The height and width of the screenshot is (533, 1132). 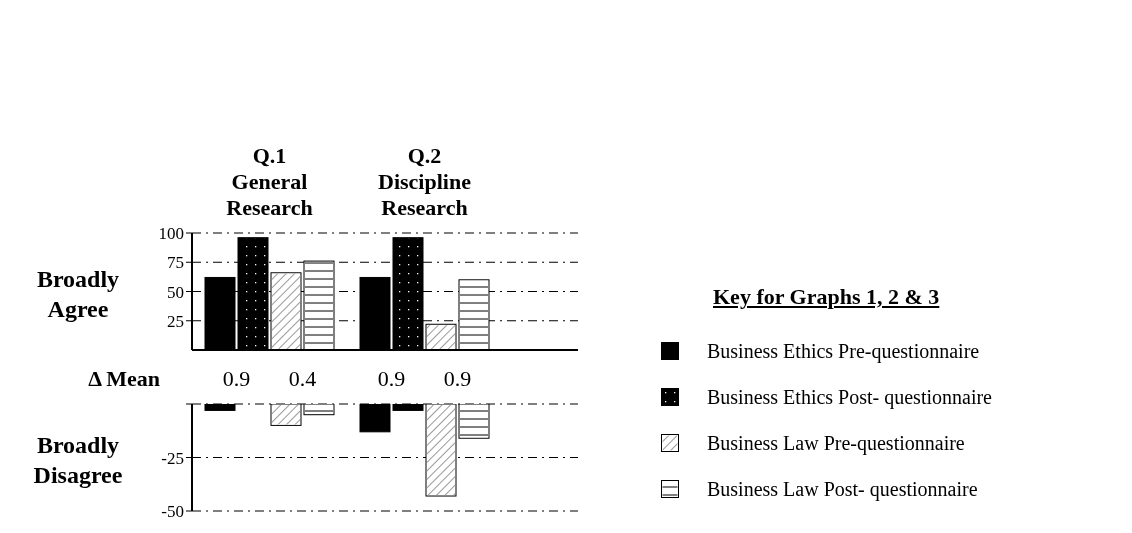 I want to click on y-axis-title: Broadly Disagree, so click(x=78, y=459).